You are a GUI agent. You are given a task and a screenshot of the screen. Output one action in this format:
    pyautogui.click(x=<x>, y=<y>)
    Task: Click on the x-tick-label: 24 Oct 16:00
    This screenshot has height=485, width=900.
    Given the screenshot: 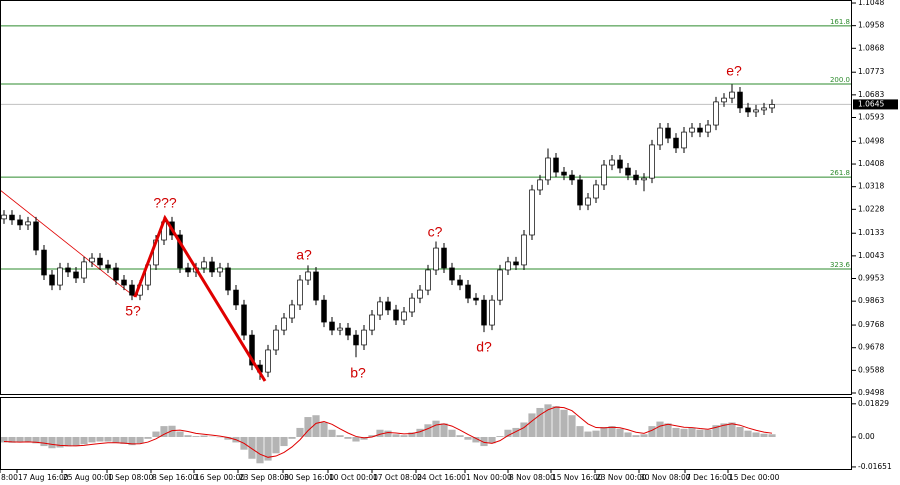 What is the action you would take?
    pyautogui.click(x=441, y=477)
    